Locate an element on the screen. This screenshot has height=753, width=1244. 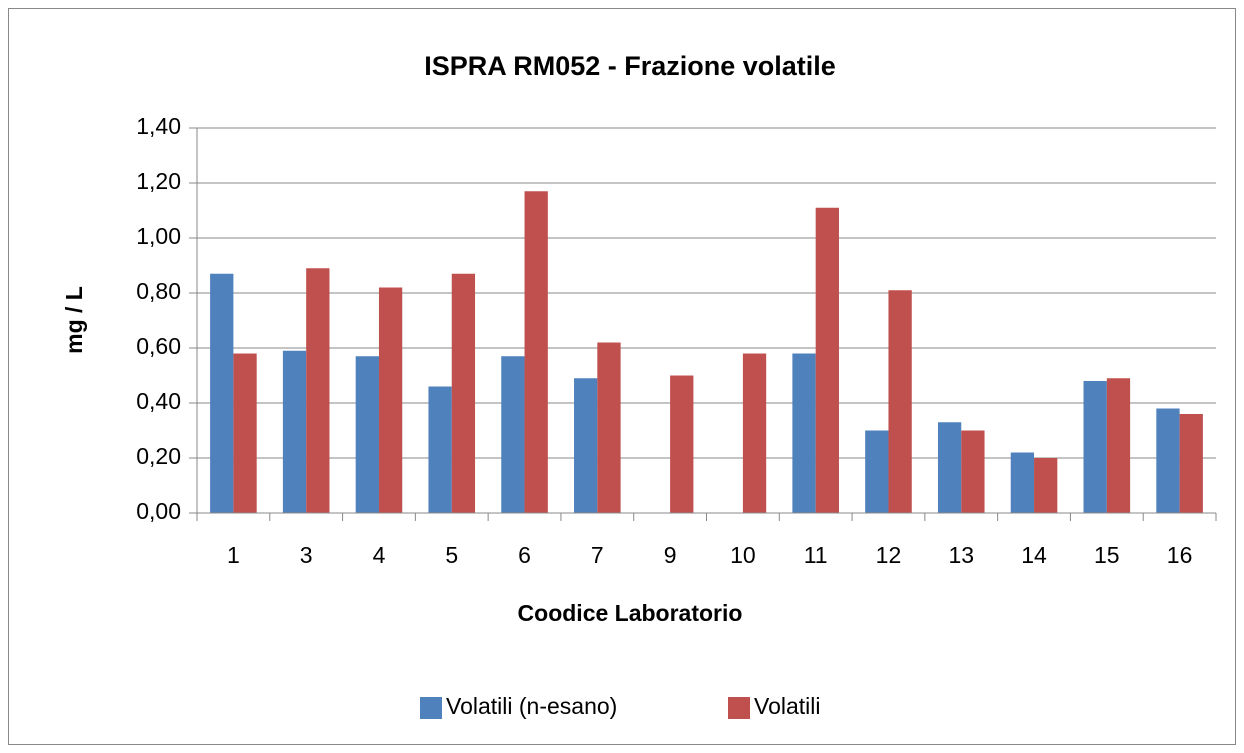
x-tick-label: 6 is located at coordinates (524, 555).